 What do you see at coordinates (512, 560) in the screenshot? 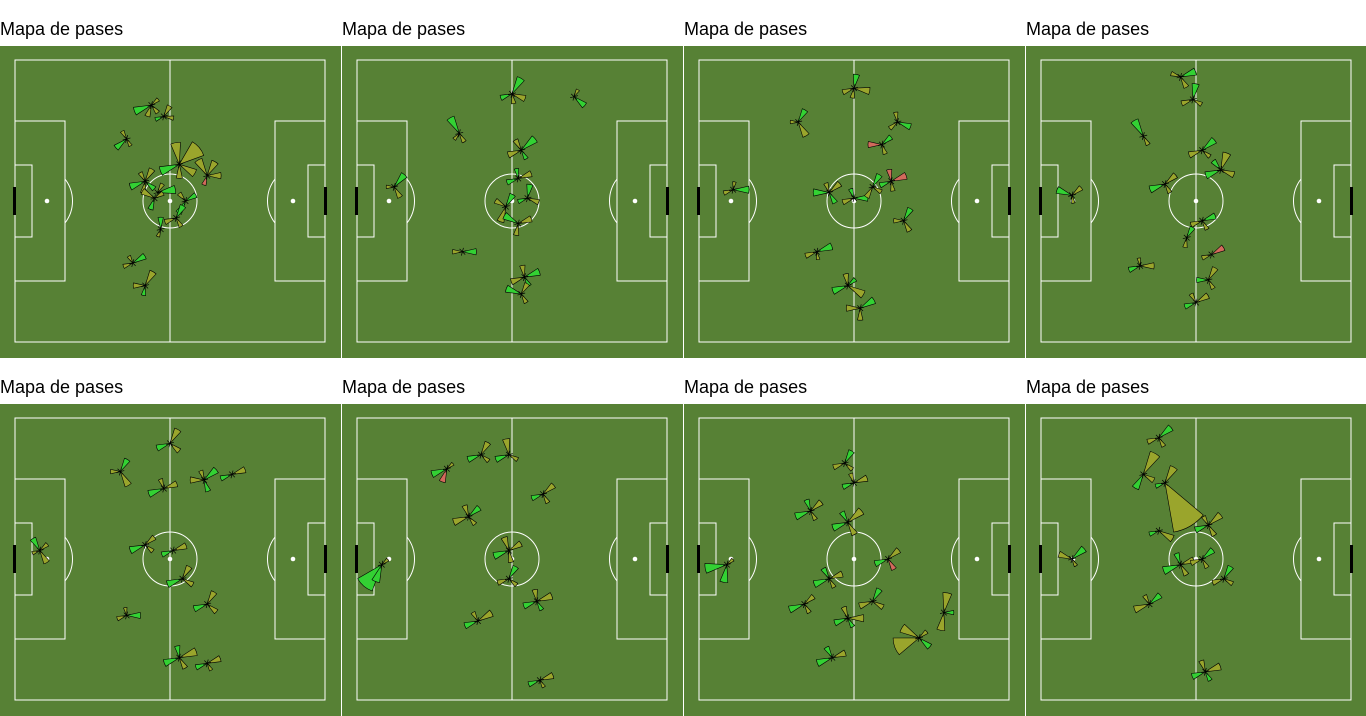
I see `football-pitch` at bounding box center [512, 560].